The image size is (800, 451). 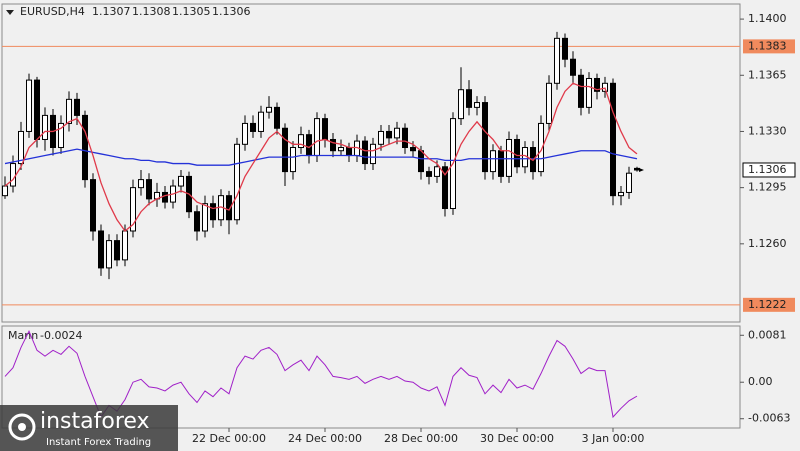 What do you see at coordinates (767, 187) in the screenshot?
I see `y-tick-label: 1.1295` at bounding box center [767, 187].